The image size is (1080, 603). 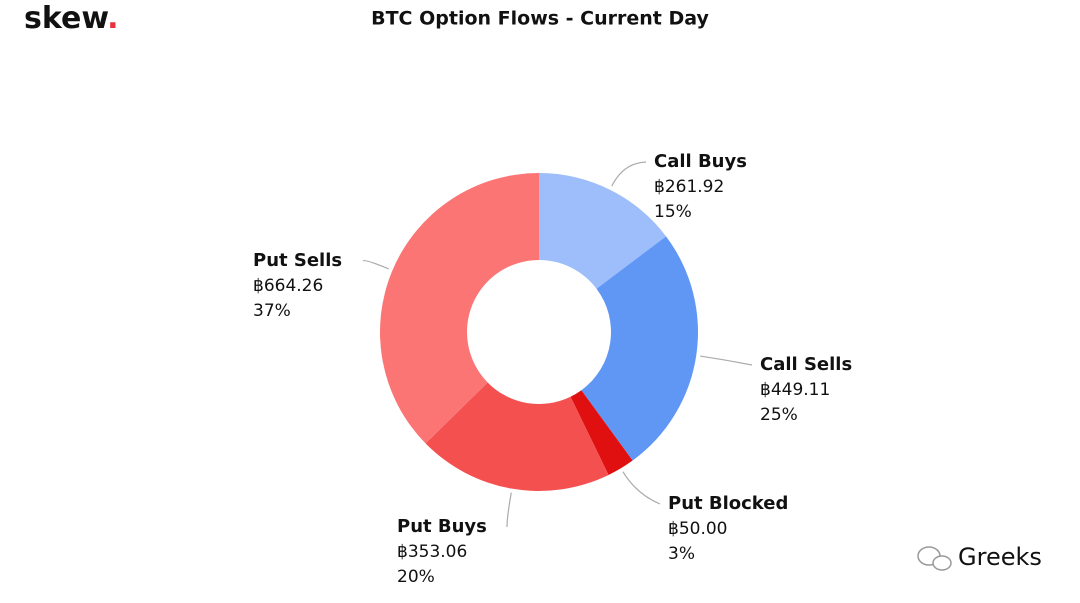 What do you see at coordinates (689, 187) in the screenshot?
I see `value-label: ฿261.92` at bounding box center [689, 187].